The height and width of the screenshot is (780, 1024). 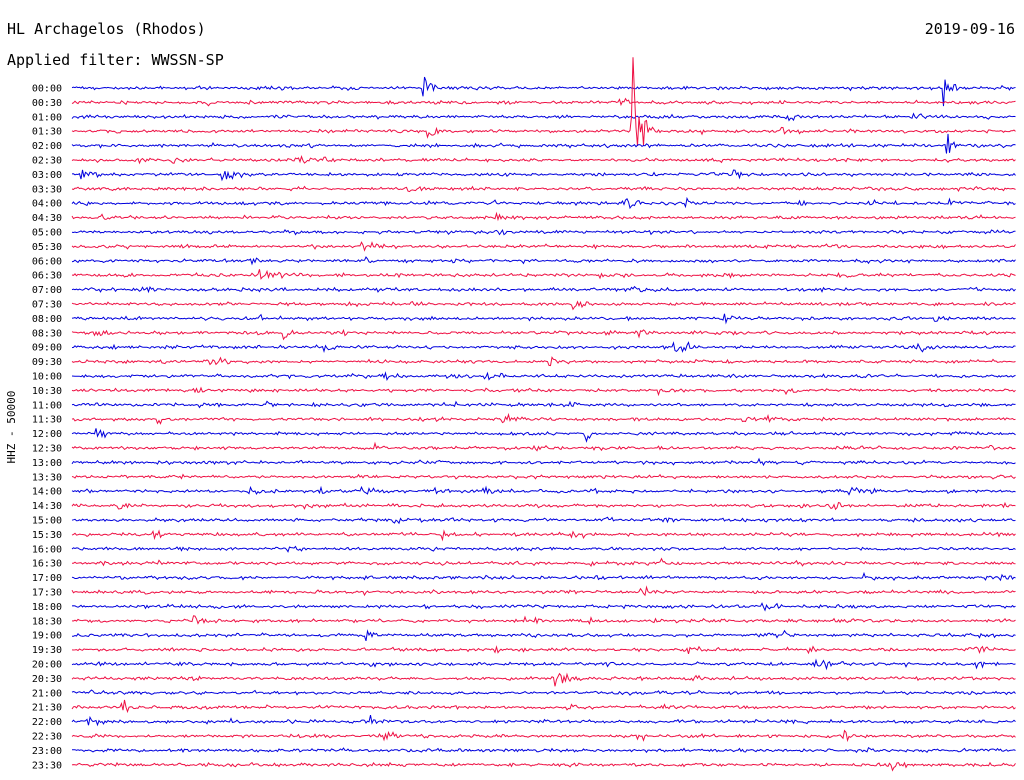 I want to click on time-label: 01:30, so click(x=47, y=132).